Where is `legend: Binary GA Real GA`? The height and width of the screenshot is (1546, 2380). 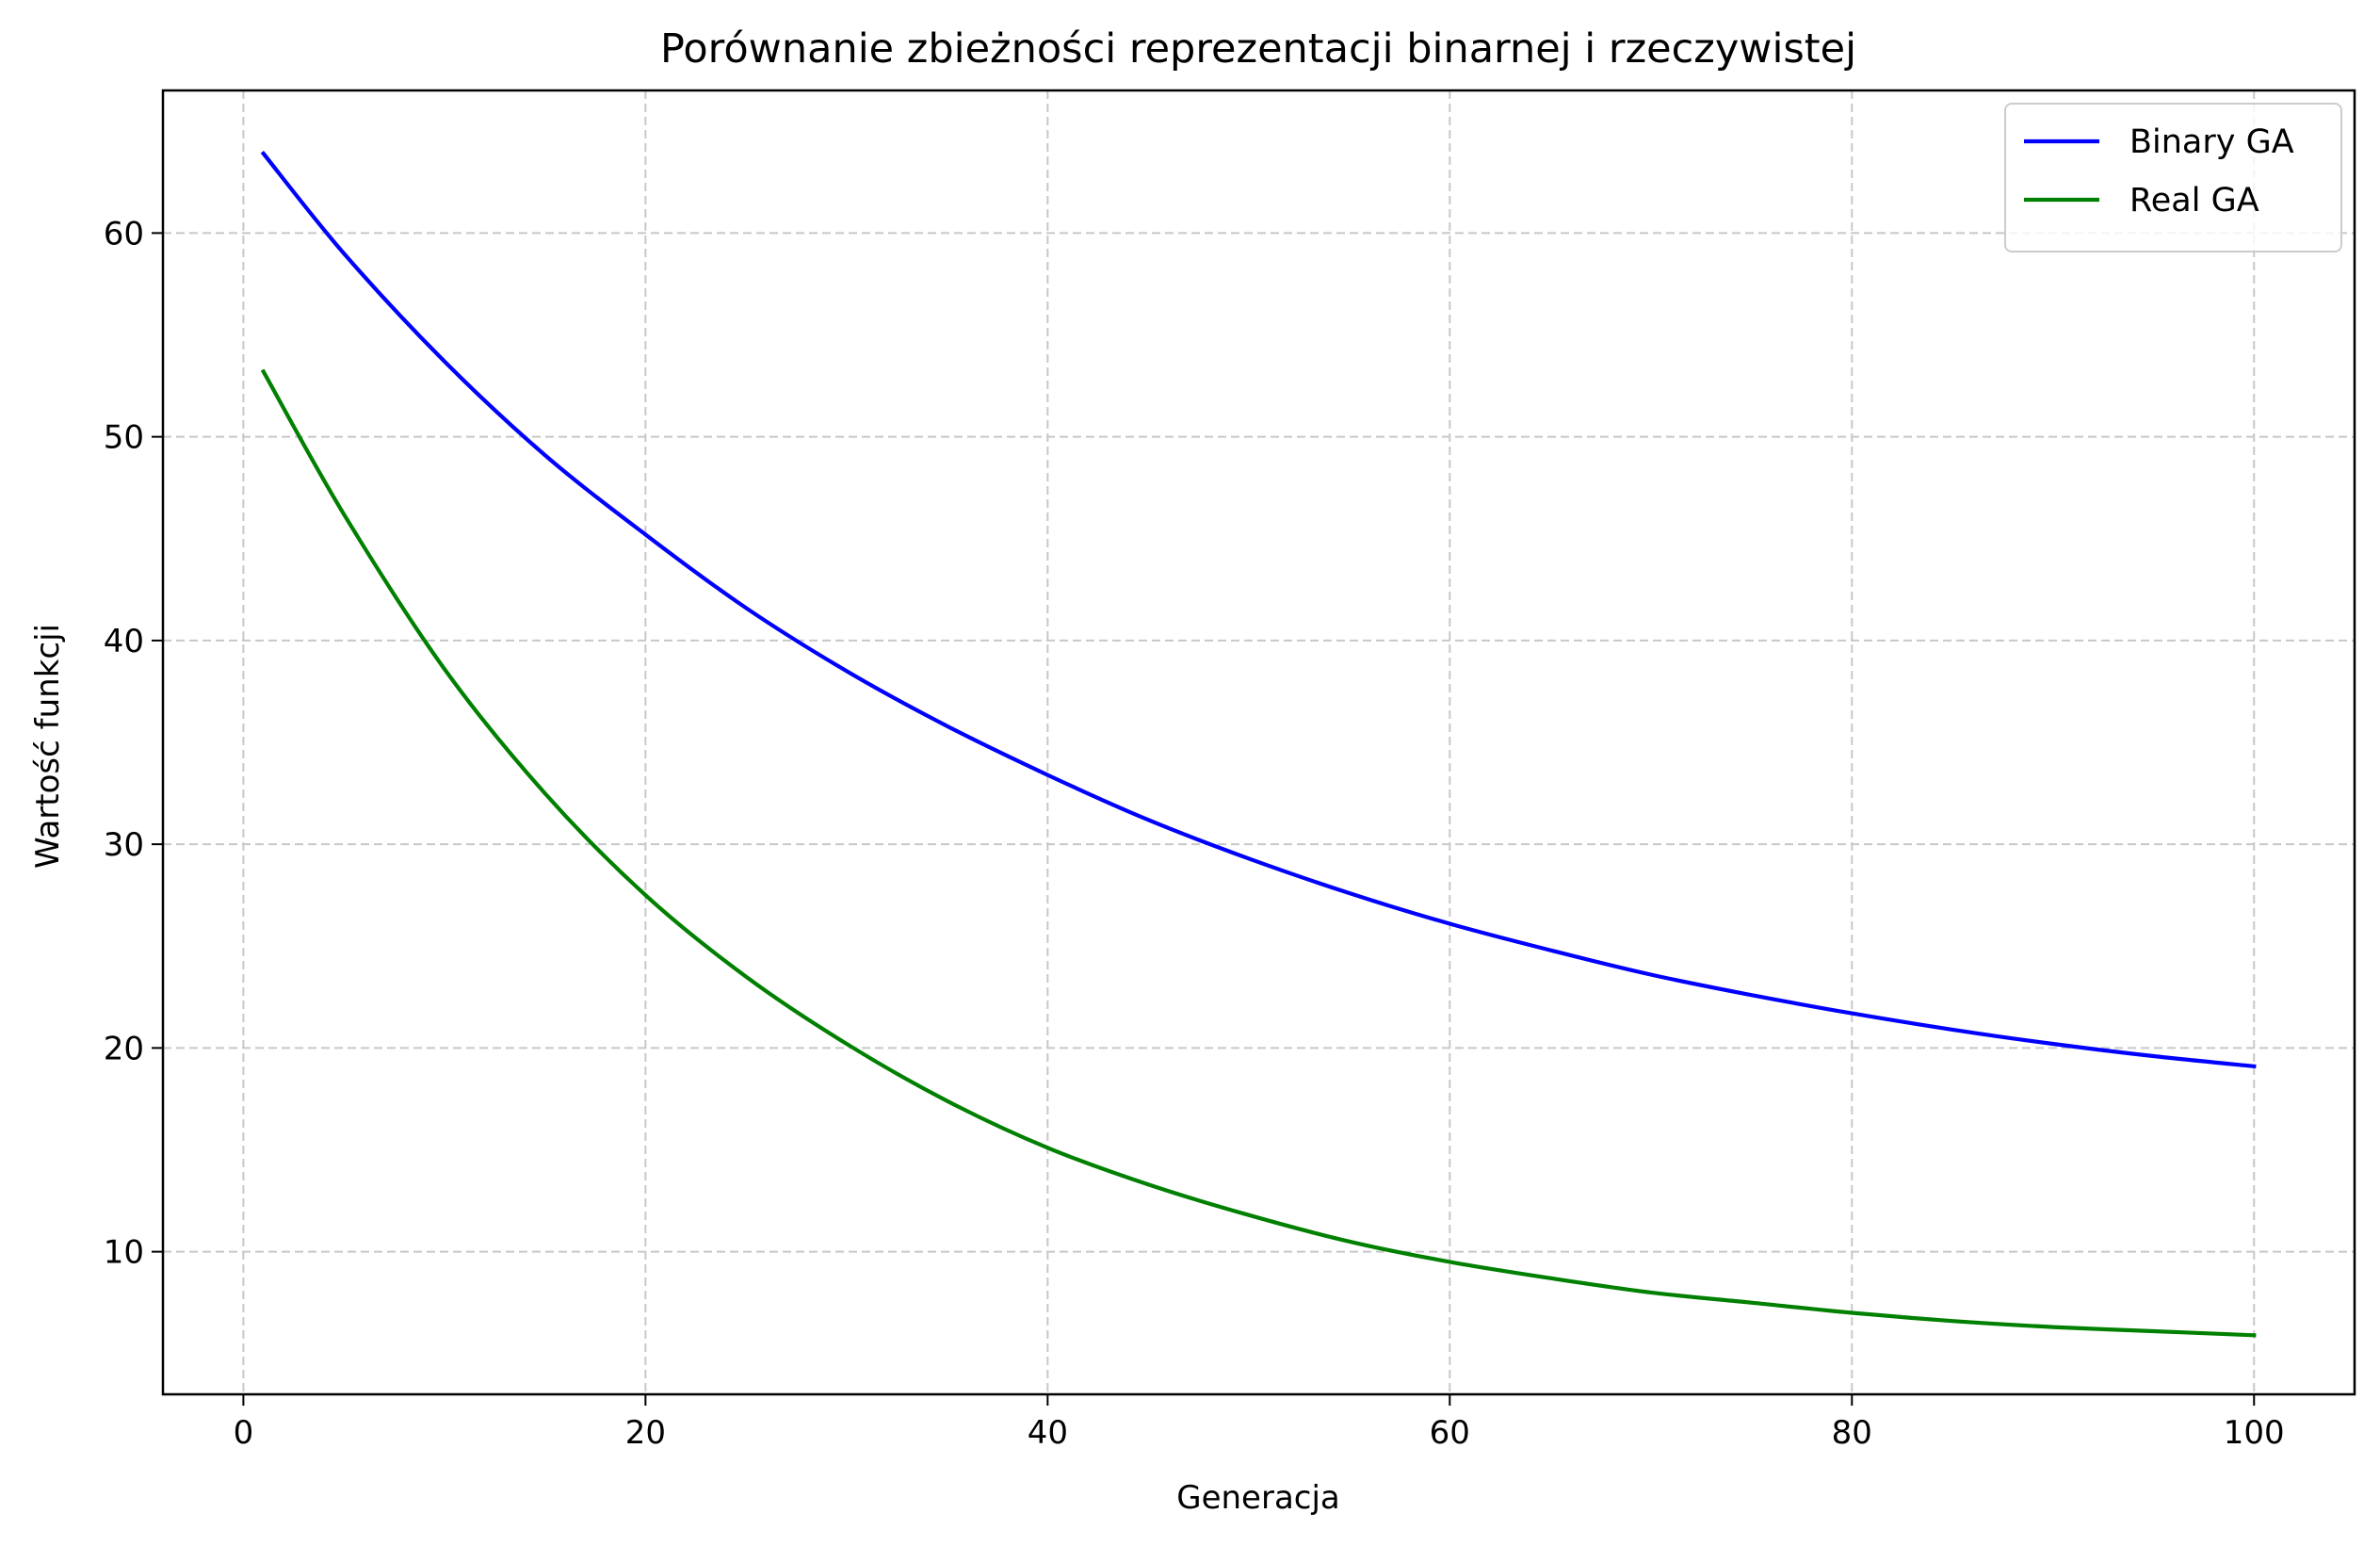
legend: Binary GA Real GA is located at coordinates (2173, 177).